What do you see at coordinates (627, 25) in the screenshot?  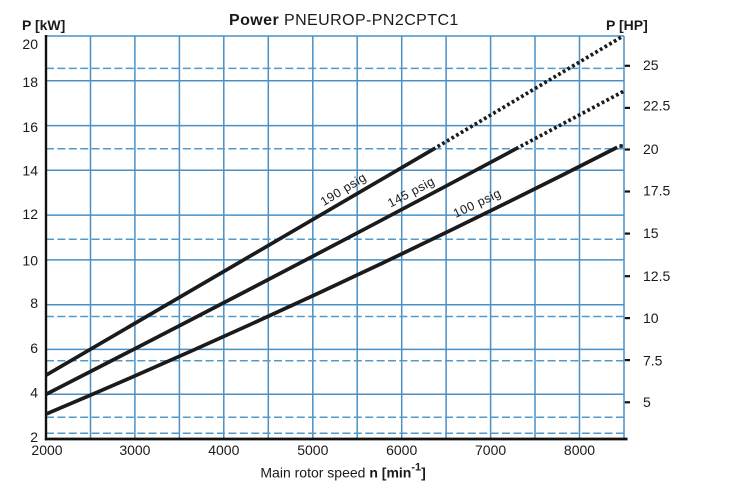 I see `svg-text: P [HP]` at bounding box center [627, 25].